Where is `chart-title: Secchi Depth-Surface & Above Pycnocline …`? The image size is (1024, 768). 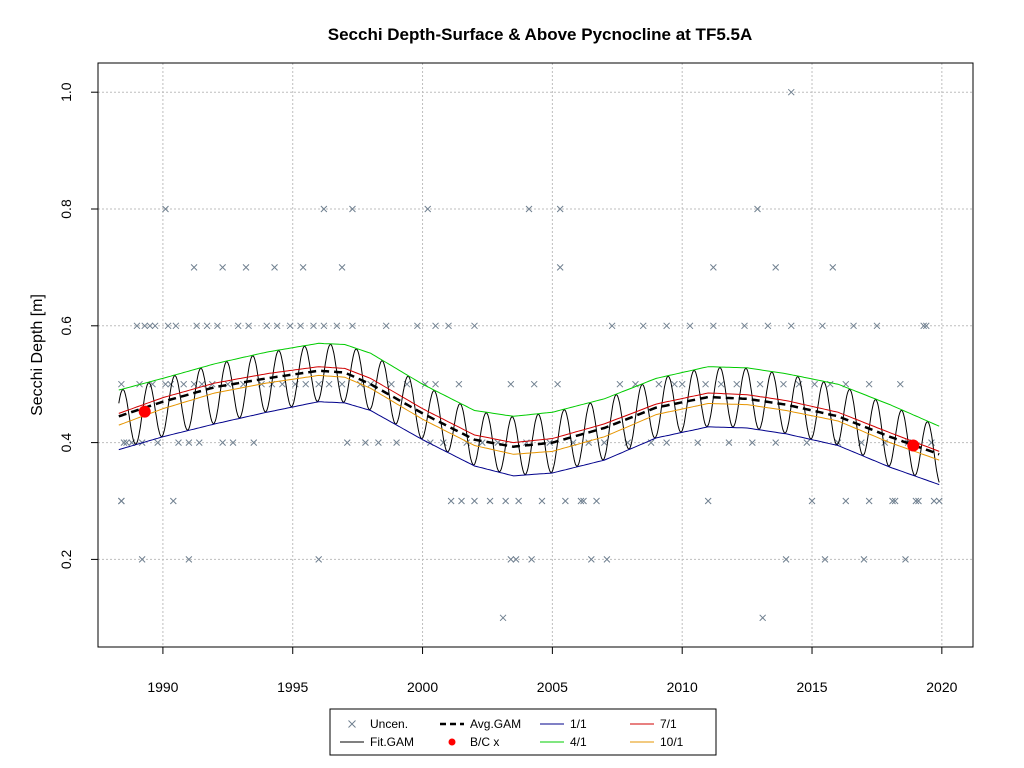 chart-title: Secchi Depth-Surface & Above Pycnocline … is located at coordinates (540, 34).